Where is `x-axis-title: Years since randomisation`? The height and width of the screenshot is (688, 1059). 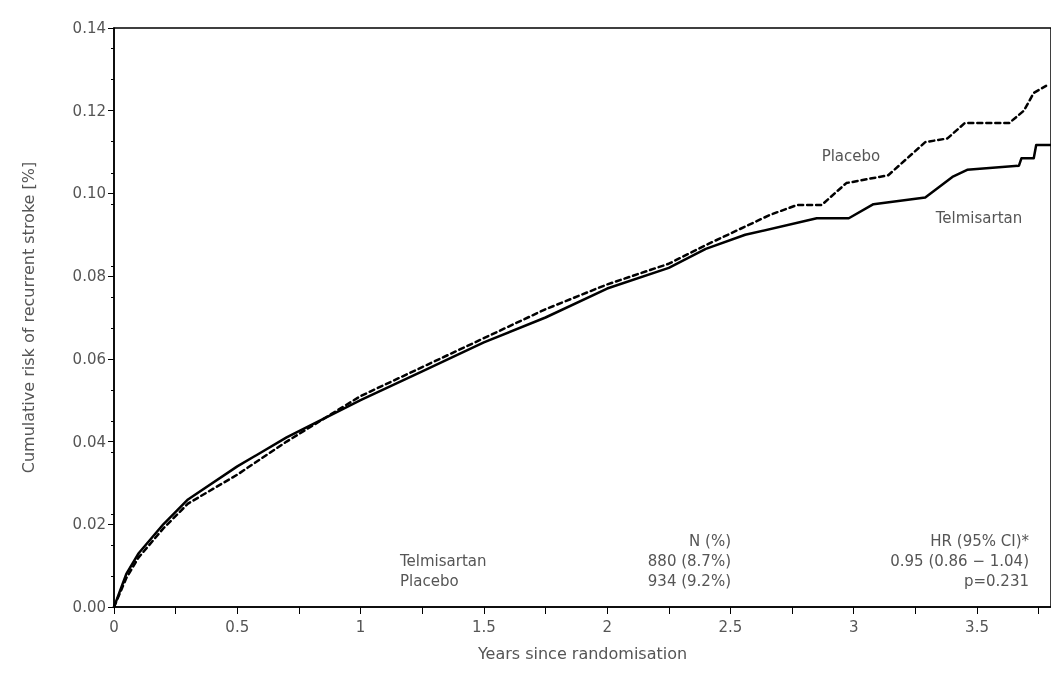 x-axis-title: Years since randomisation is located at coordinates (582, 653).